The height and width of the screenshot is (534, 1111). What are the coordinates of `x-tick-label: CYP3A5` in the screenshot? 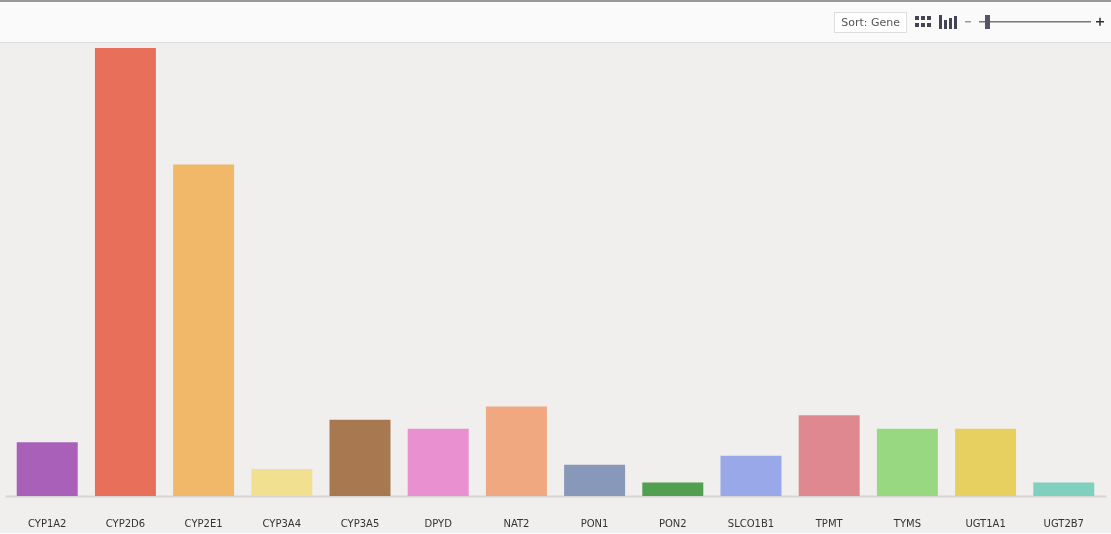 It's located at (360, 523).